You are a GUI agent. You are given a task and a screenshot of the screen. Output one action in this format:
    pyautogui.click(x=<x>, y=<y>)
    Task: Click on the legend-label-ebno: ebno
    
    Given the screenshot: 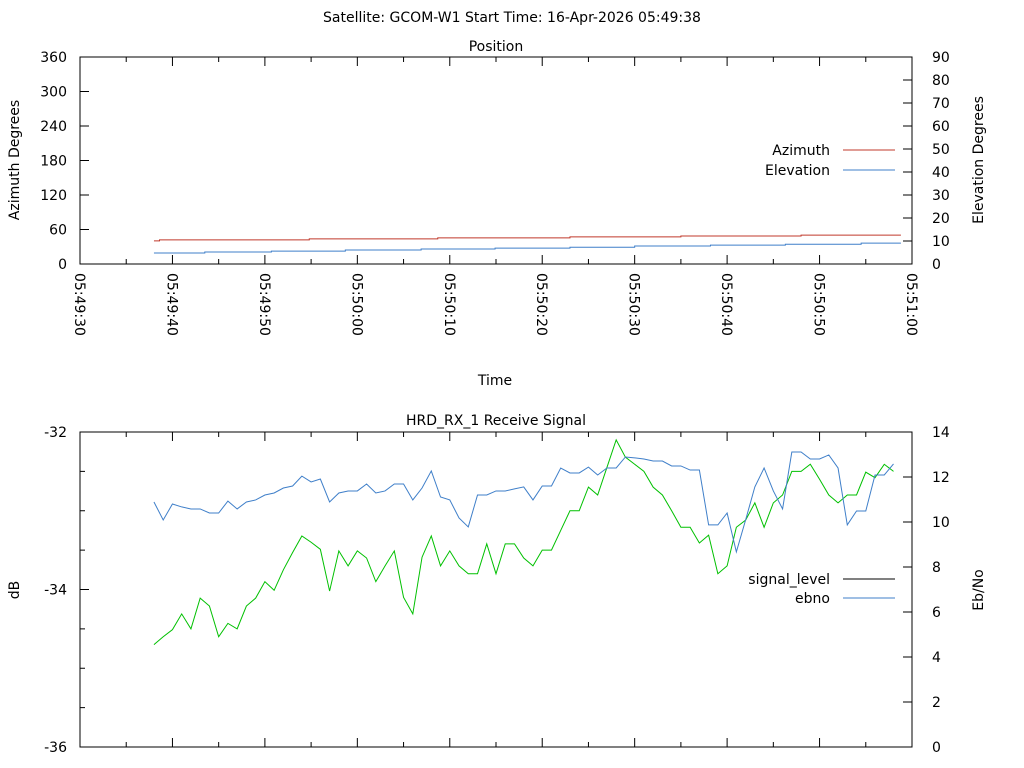 What is the action you would take?
    pyautogui.click(x=812, y=599)
    